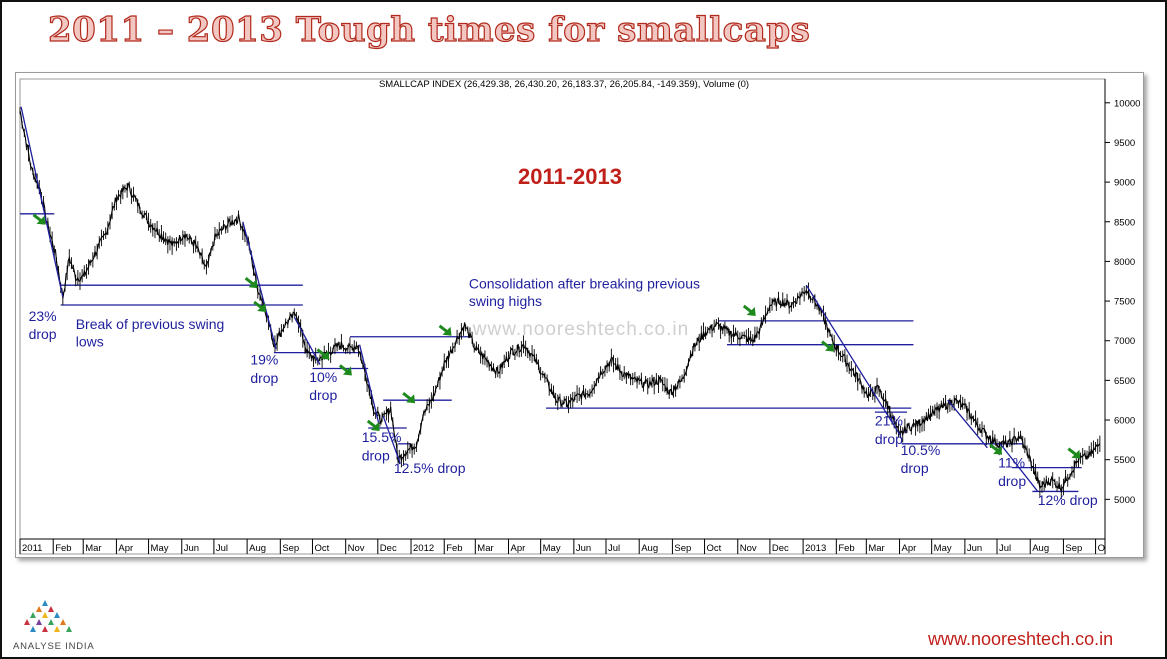 This screenshot has width=1167, height=659. I want to click on annotation-label: 11%, so click(1011, 463).